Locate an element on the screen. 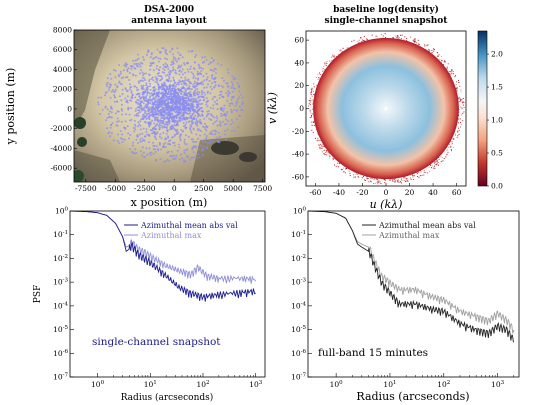 The height and width of the screenshot is (405, 540). y-tick-label: 20 is located at coordinates (299, 85).